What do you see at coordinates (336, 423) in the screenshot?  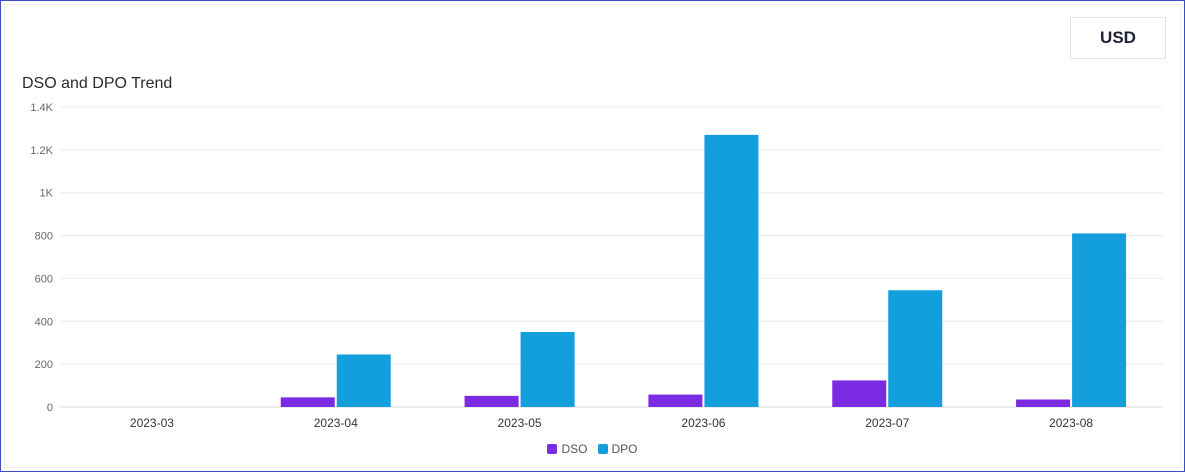 I see `x-tick-label: 2023-04` at bounding box center [336, 423].